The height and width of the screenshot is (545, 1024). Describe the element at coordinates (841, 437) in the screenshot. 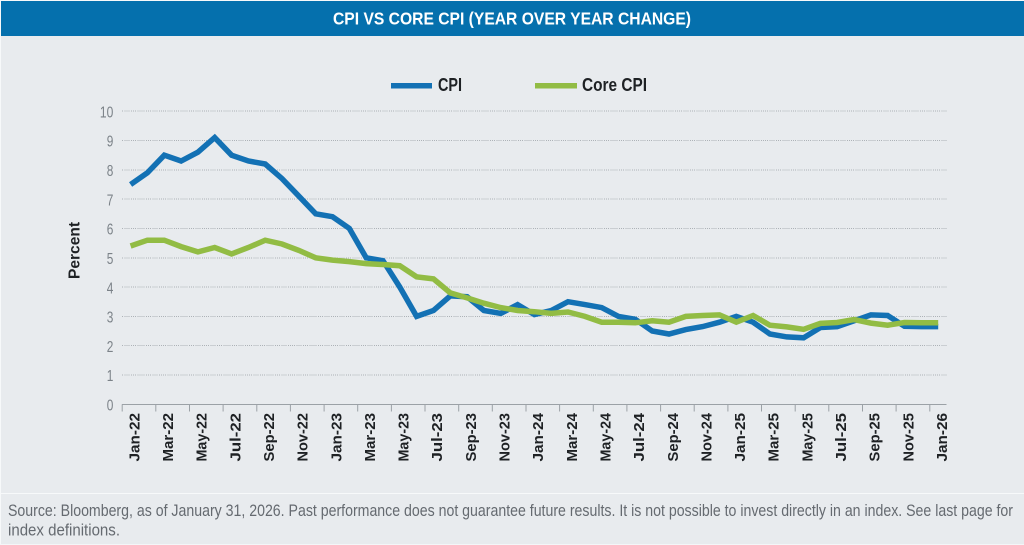

I see `svg-text: Jul-25` at that location.